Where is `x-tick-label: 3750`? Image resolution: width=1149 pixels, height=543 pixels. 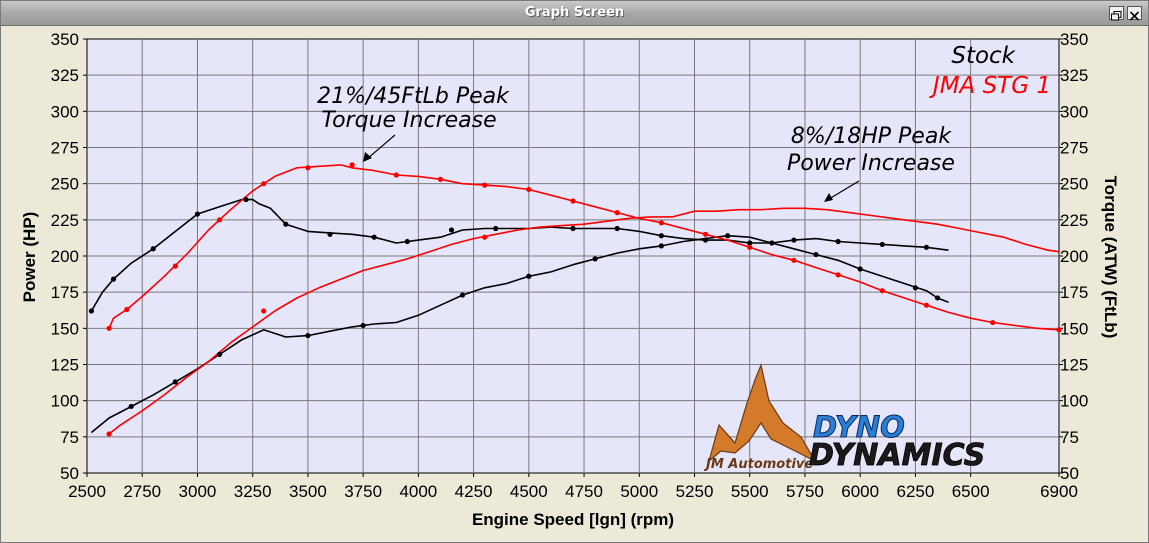
x-tick-label: 3750 is located at coordinates (363, 491).